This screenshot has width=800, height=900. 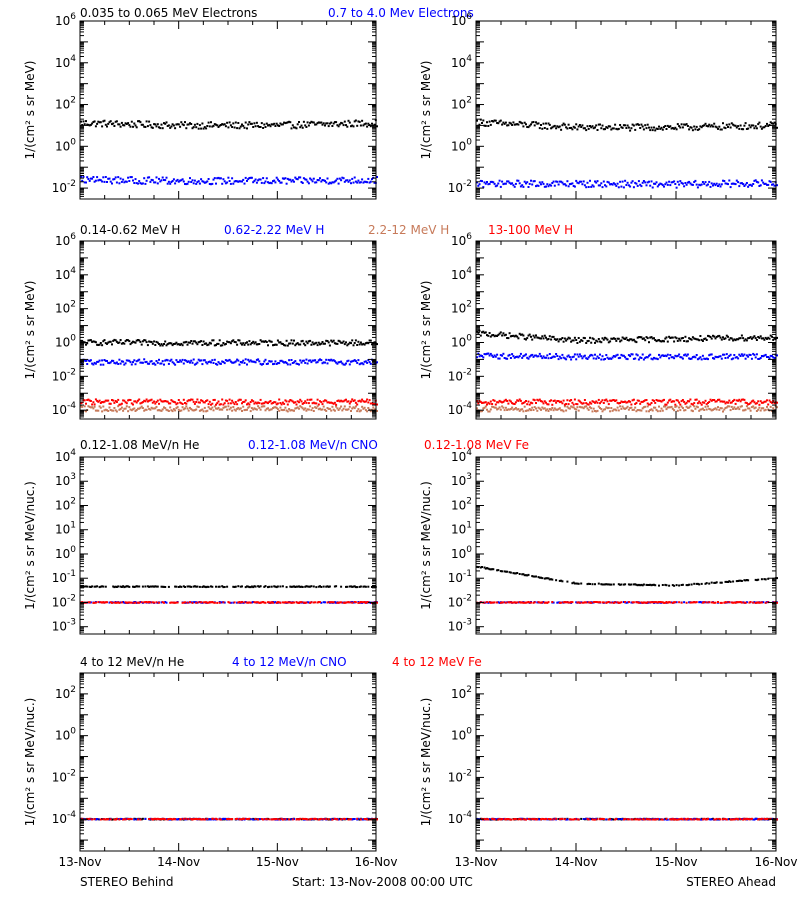 I want to click on y-tick-base: 10, so click(x=455, y=410).